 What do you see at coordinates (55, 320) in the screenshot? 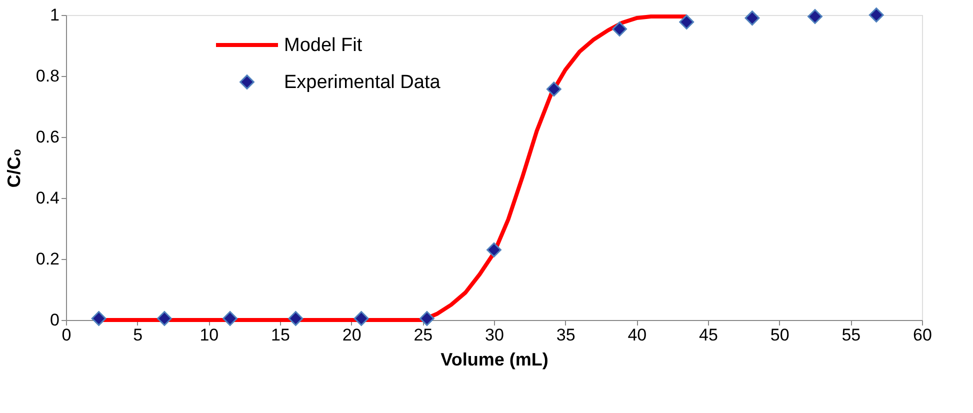
I see `y-tick-label: 0` at bounding box center [55, 320].